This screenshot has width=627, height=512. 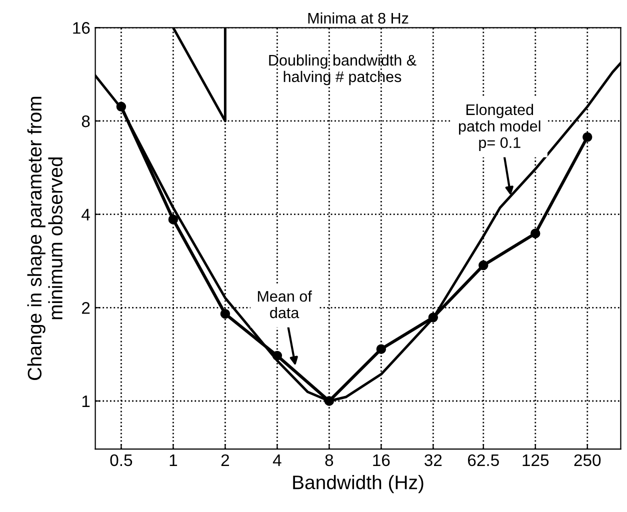 I want to click on x-tick-label: 0.5, so click(x=121, y=460).